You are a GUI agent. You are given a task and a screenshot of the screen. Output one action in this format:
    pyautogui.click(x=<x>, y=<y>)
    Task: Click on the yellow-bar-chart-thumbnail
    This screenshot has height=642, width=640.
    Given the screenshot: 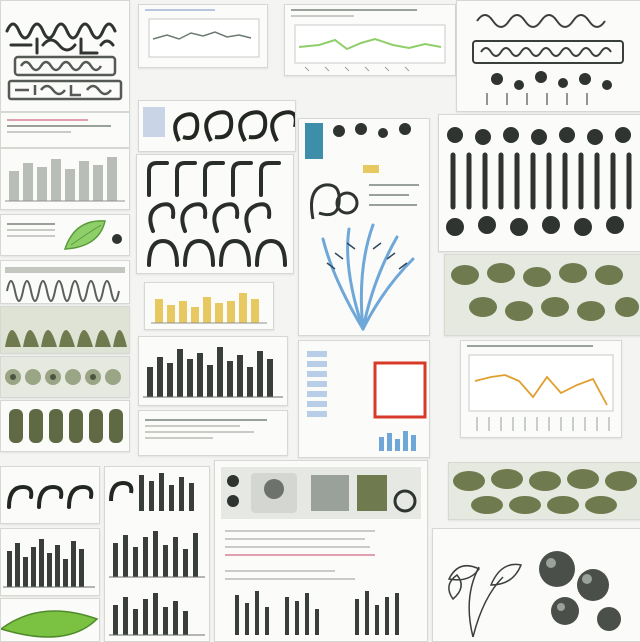 What is the action you would take?
    pyautogui.click(x=209, y=306)
    